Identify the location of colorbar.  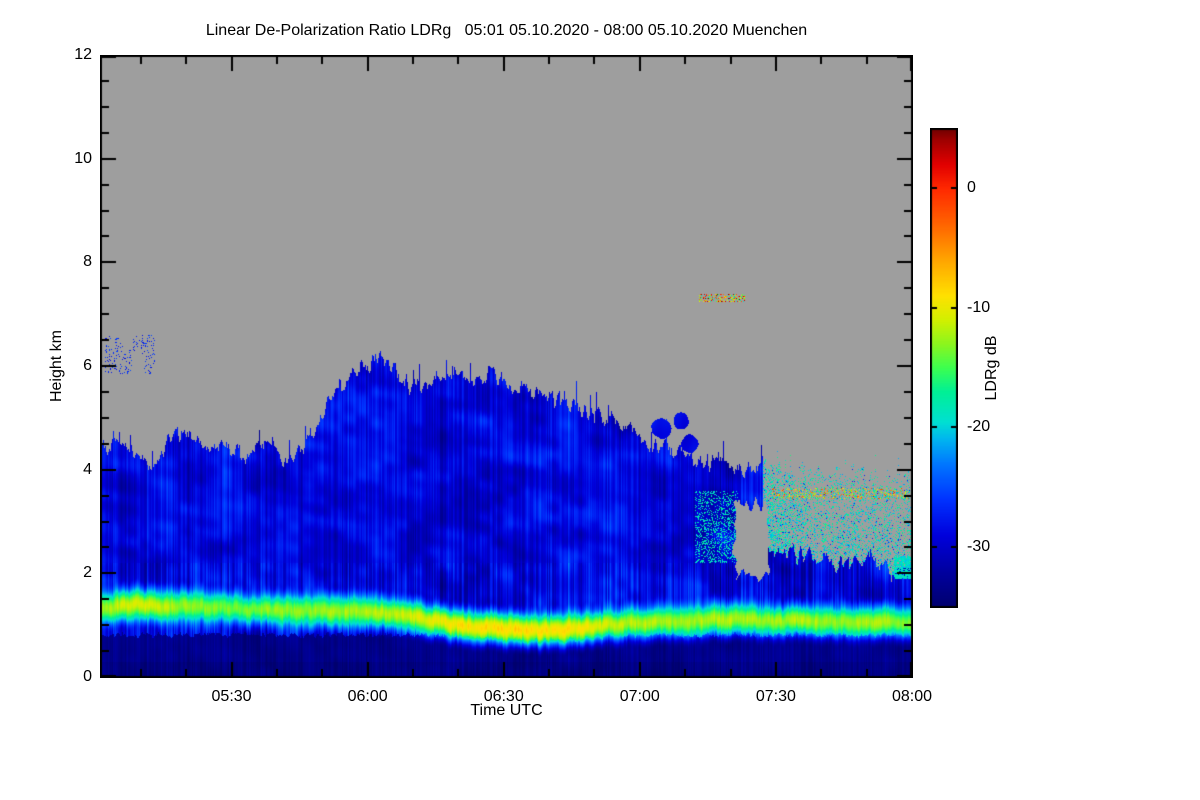
(944, 368).